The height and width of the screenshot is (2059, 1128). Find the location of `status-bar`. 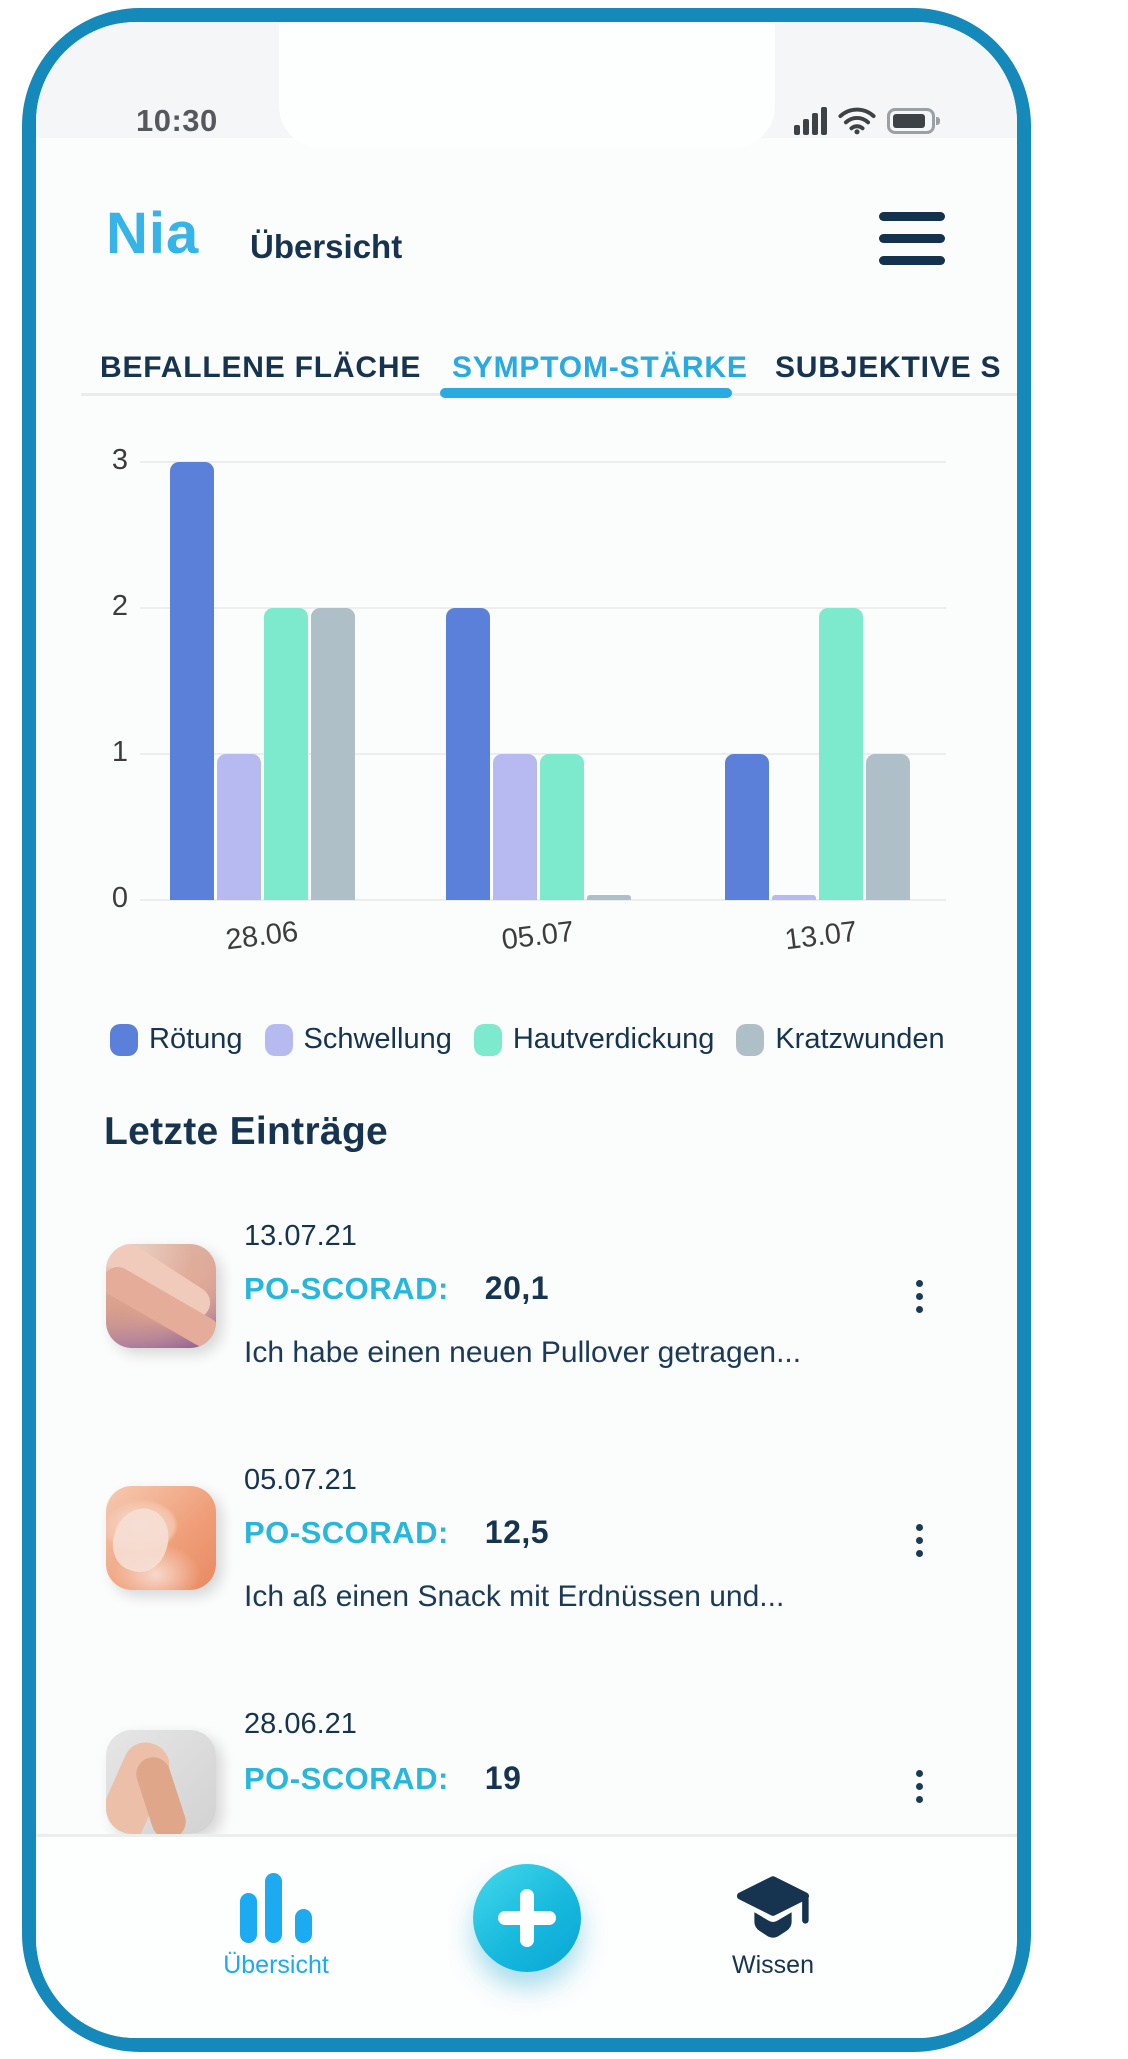

status-bar is located at coordinates (526, 85).